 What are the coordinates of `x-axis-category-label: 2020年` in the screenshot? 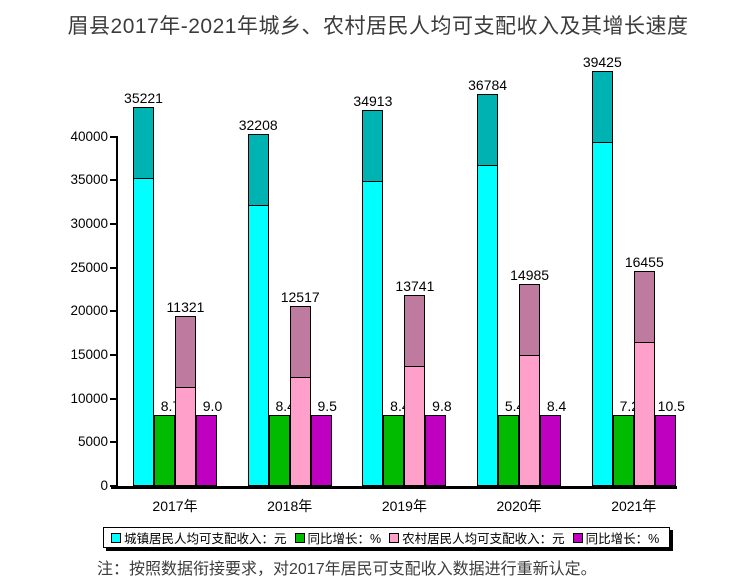 It's located at (519, 506).